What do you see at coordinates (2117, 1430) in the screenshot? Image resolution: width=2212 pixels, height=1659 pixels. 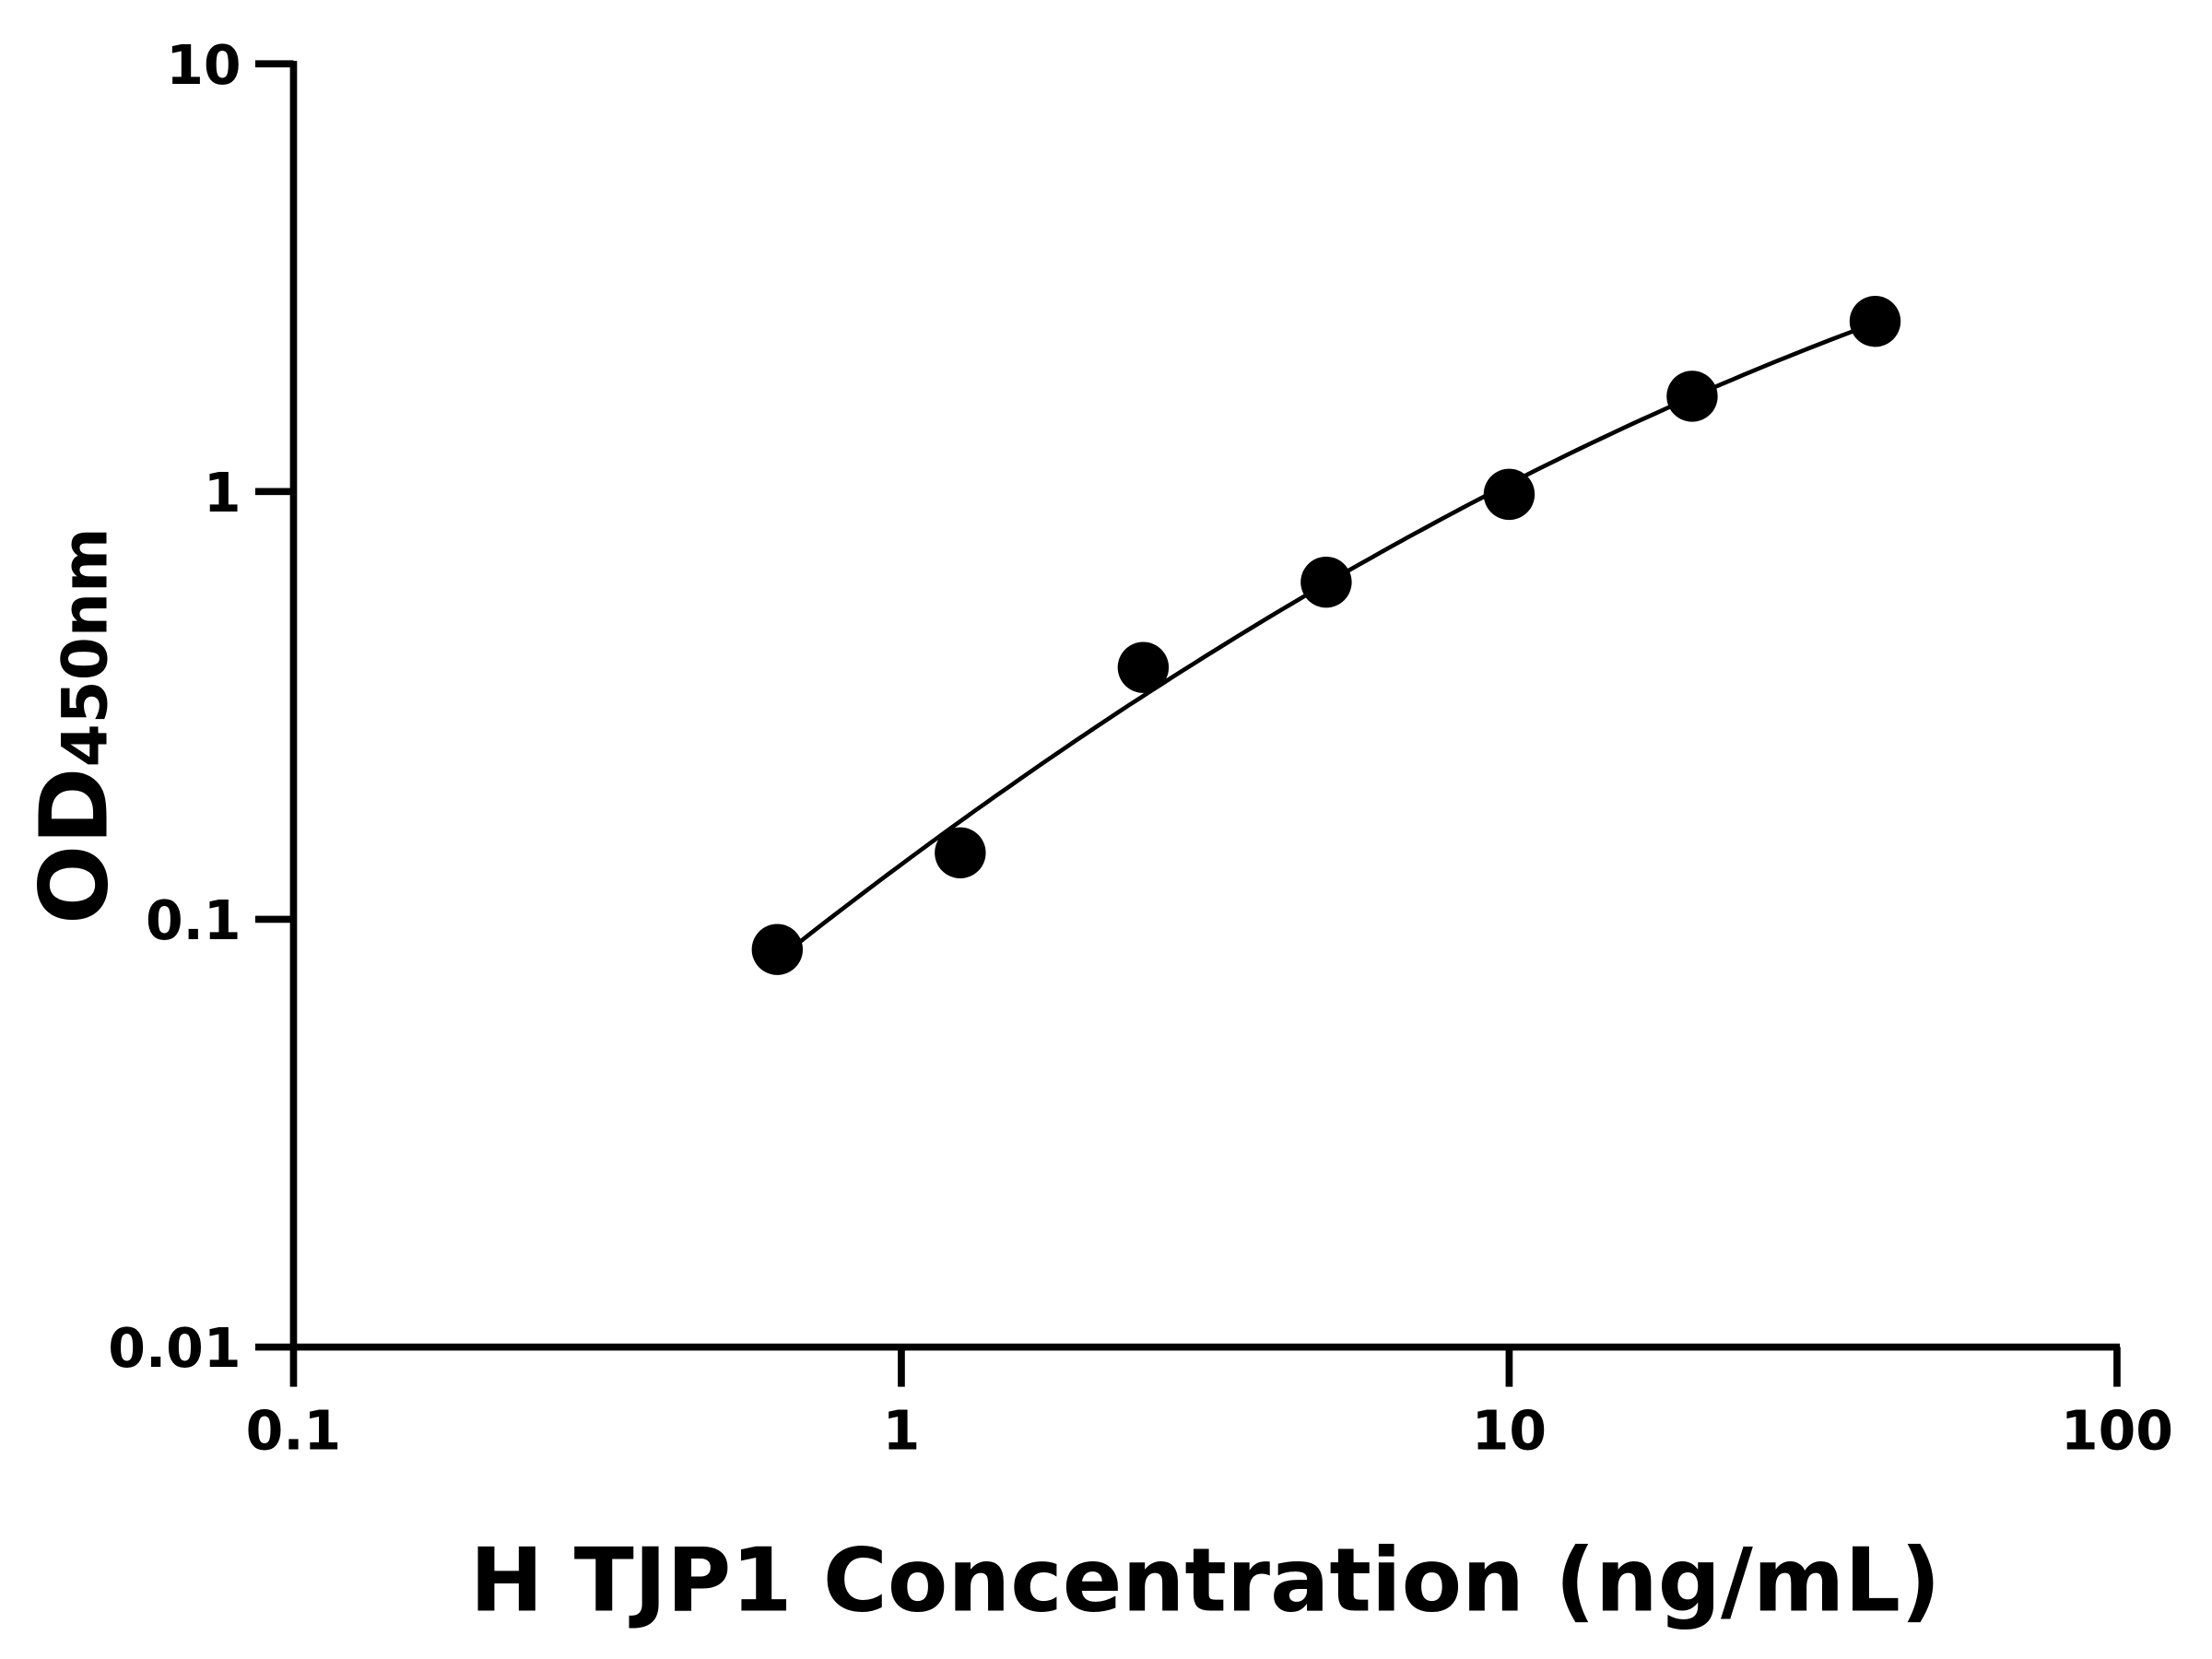 I see `x-tick-label: 100` at bounding box center [2117, 1430].